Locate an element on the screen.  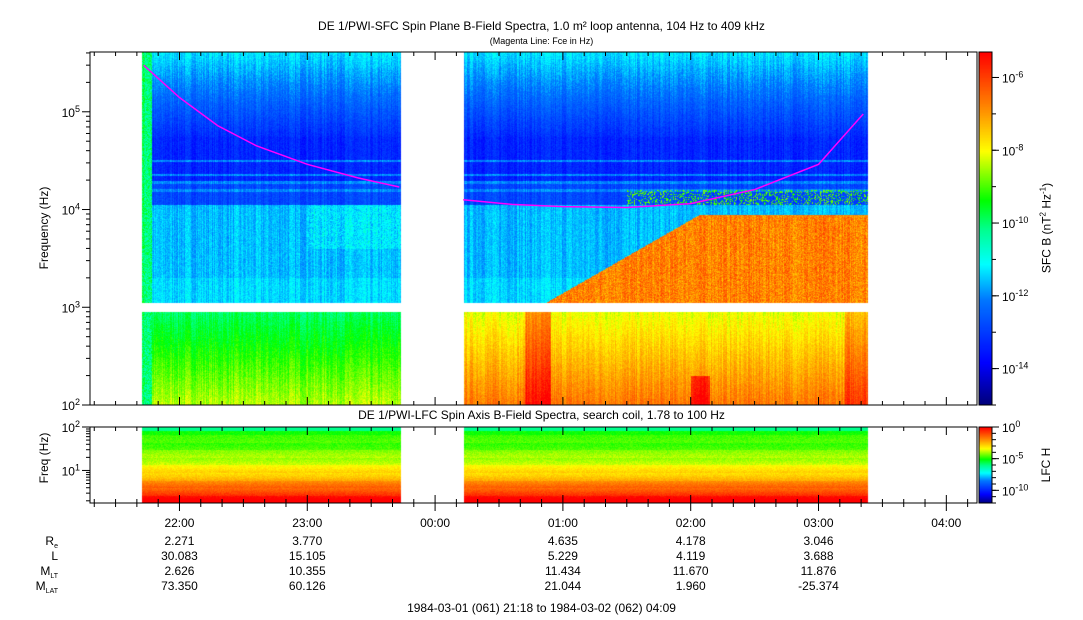
ephemeris-value: 2.271 is located at coordinates (179, 541).